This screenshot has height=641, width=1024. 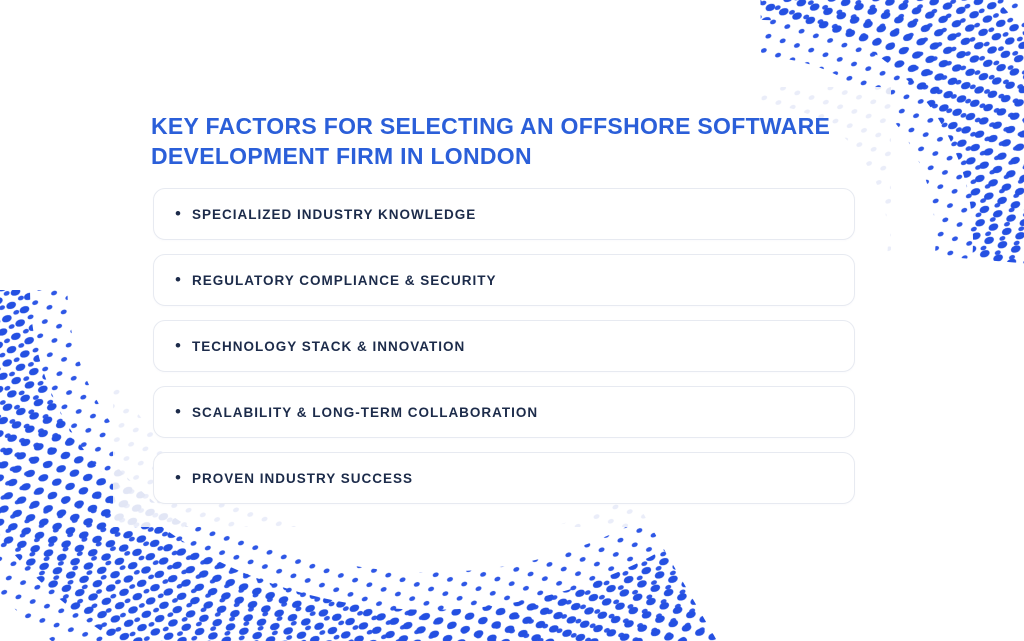 What do you see at coordinates (504, 478) in the screenshot?
I see `list-item-proven-industry-success: • PROVEN INDUSTRY SUCCESS` at bounding box center [504, 478].